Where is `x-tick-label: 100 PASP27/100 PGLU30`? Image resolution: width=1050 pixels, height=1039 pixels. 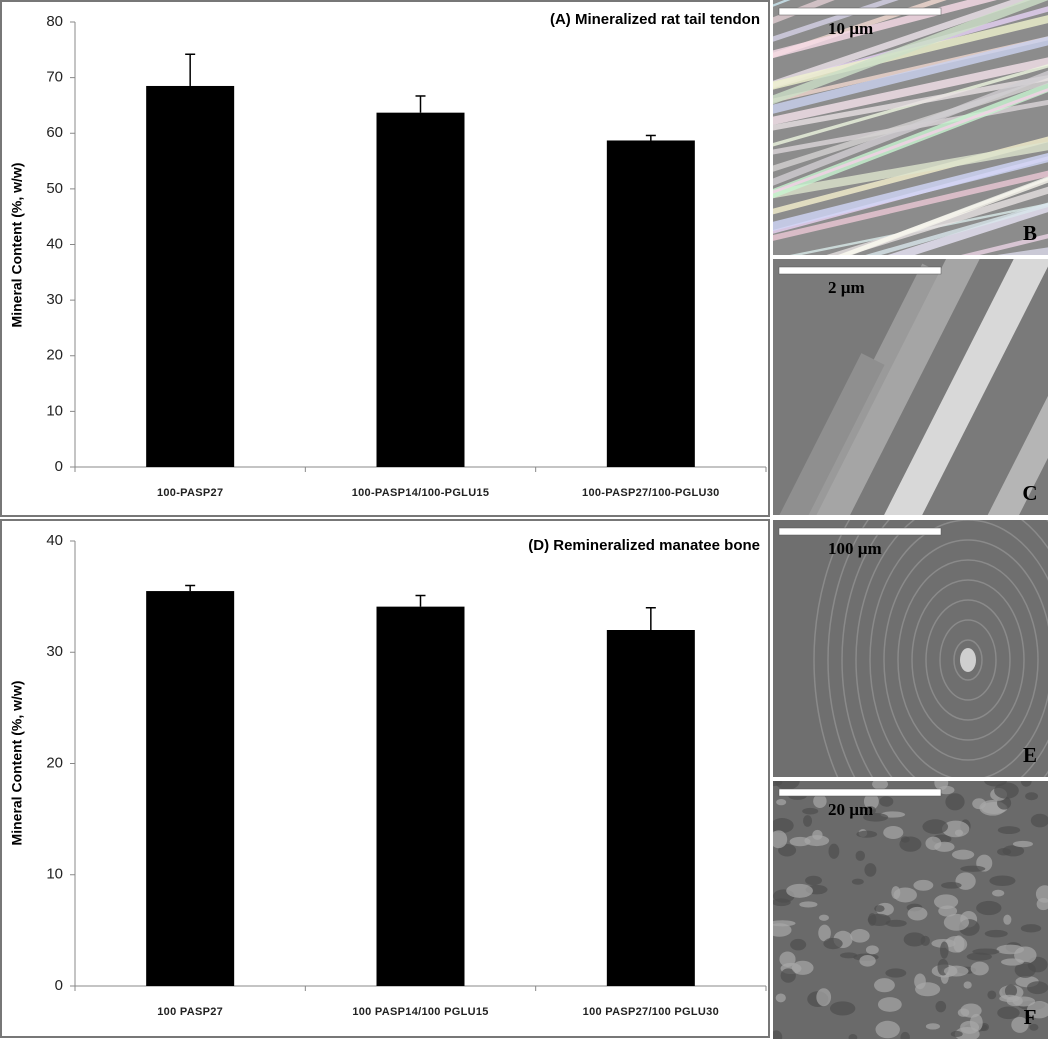 x-tick-label: 100 PASP27/100 PGLU30 is located at coordinates (651, 1012).